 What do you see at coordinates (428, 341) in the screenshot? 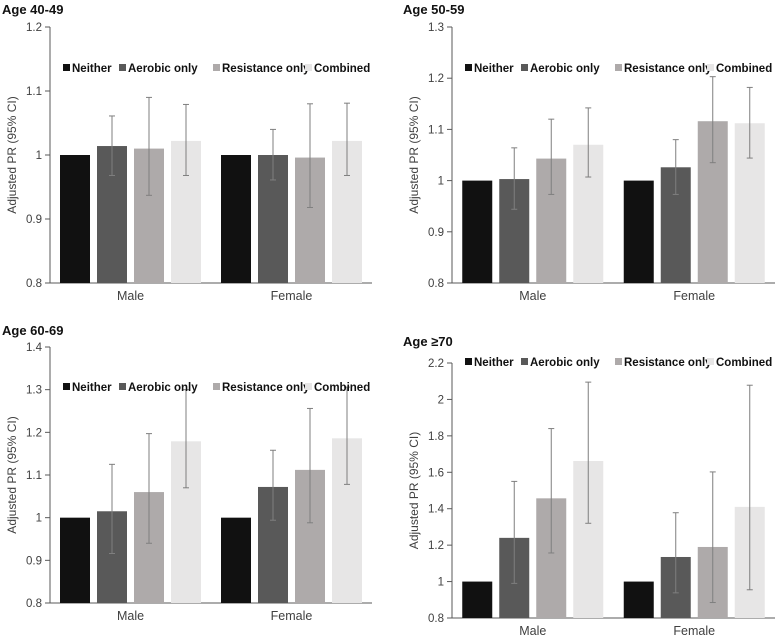
I see `panel-title: Age ≥70` at bounding box center [428, 341].